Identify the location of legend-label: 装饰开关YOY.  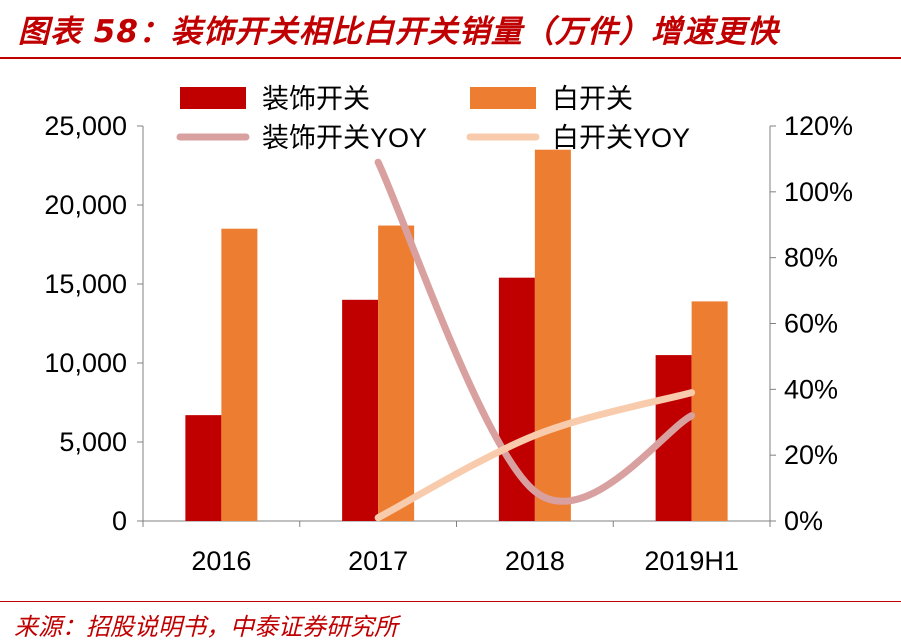
(344, 138).